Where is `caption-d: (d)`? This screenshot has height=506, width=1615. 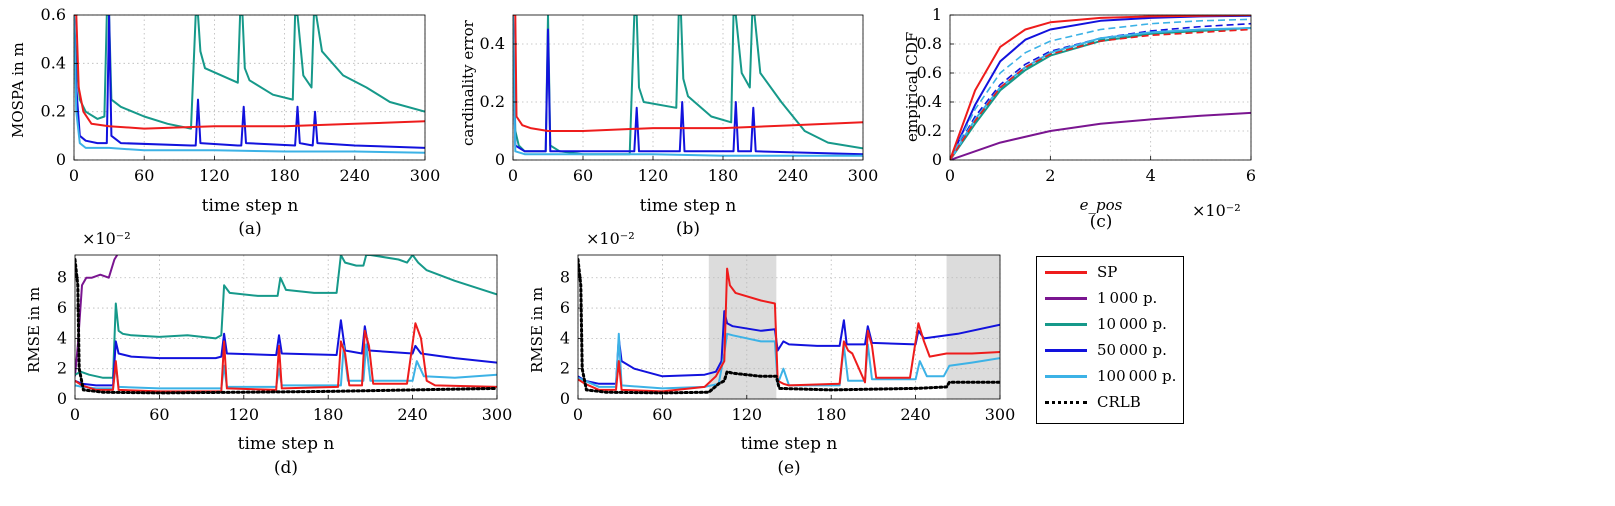
caption-d: (d) is located at coordinates (286, 468).